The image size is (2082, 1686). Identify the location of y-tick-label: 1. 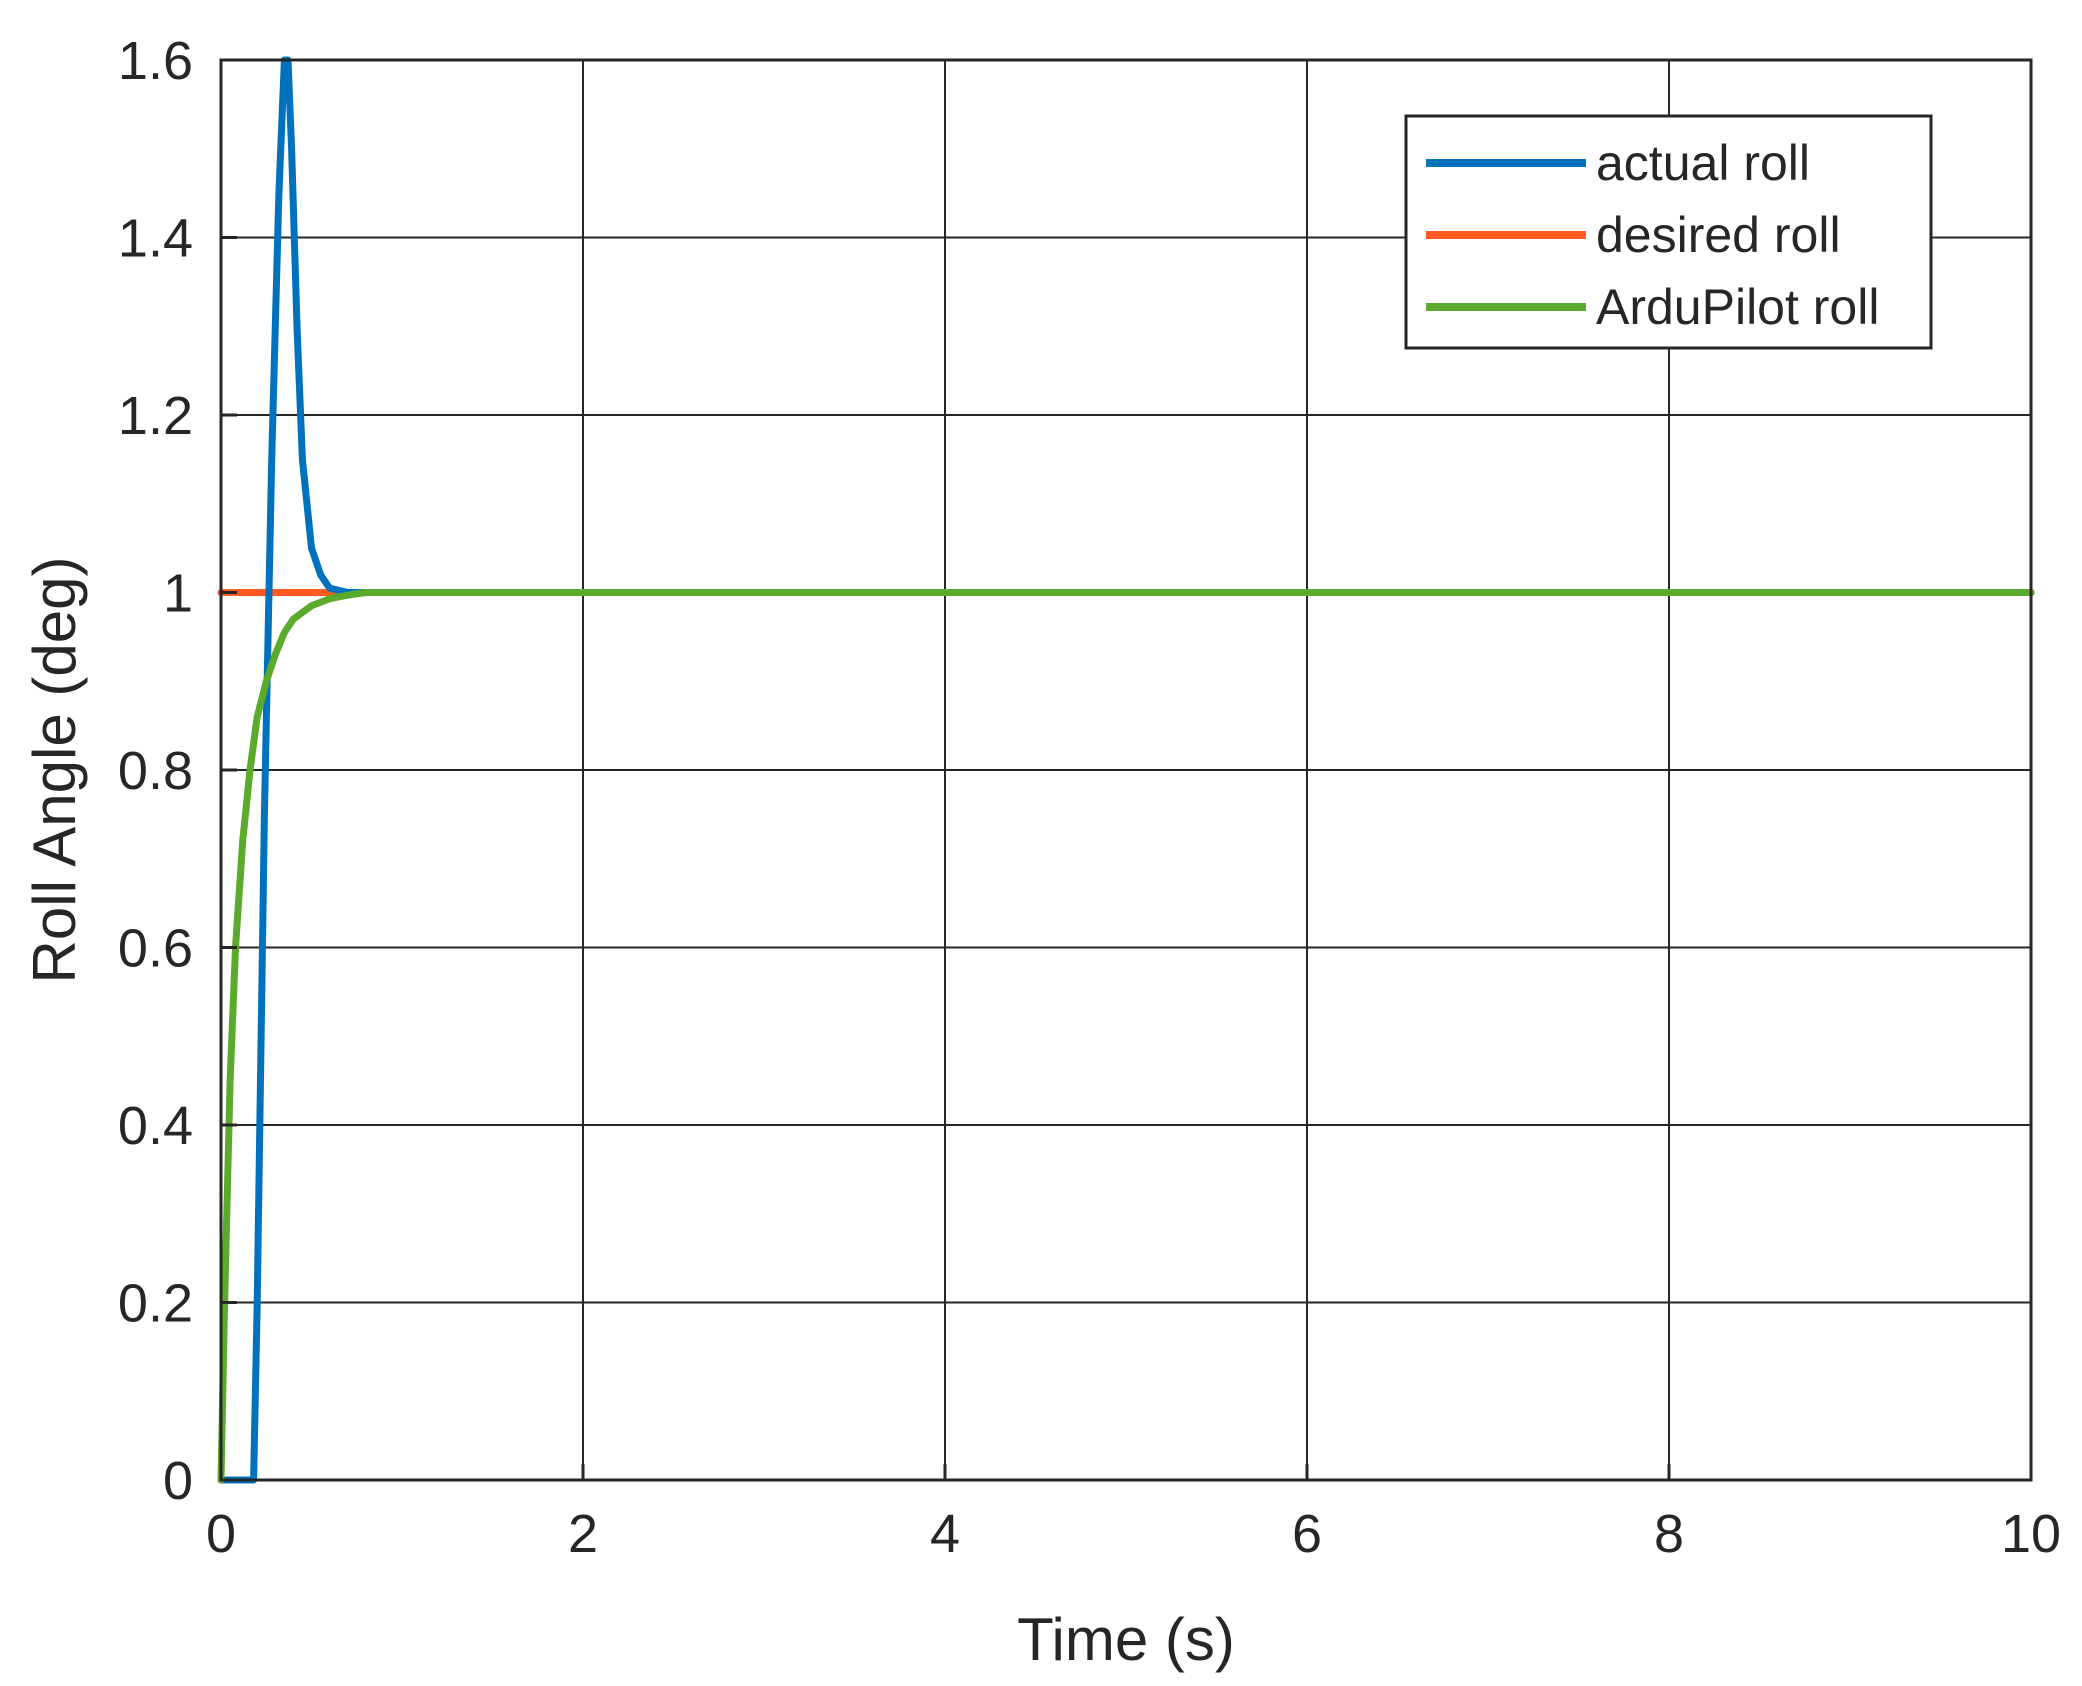
(178, 594).